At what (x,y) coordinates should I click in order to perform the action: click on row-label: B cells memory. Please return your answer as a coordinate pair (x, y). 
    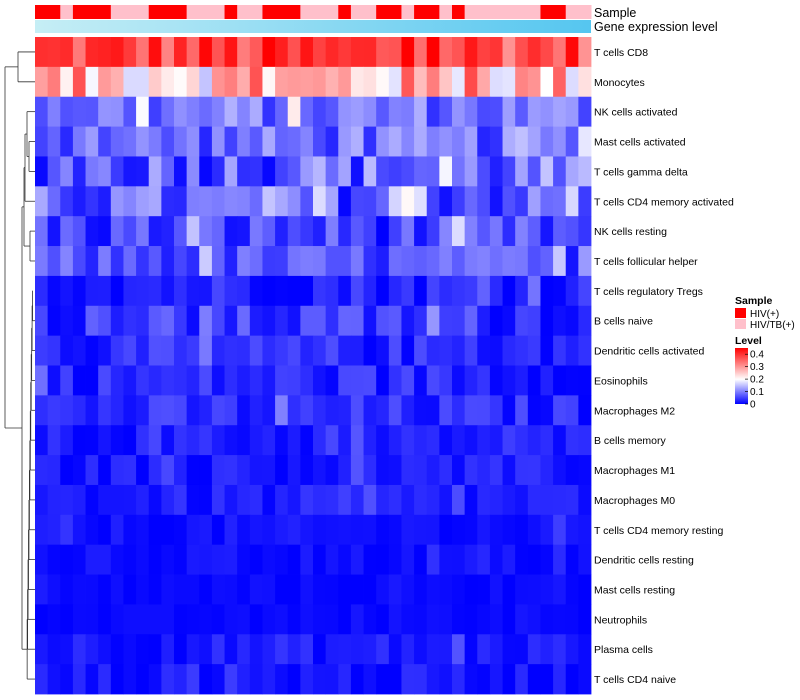
    Looking at the image, I should click on (630, 441).